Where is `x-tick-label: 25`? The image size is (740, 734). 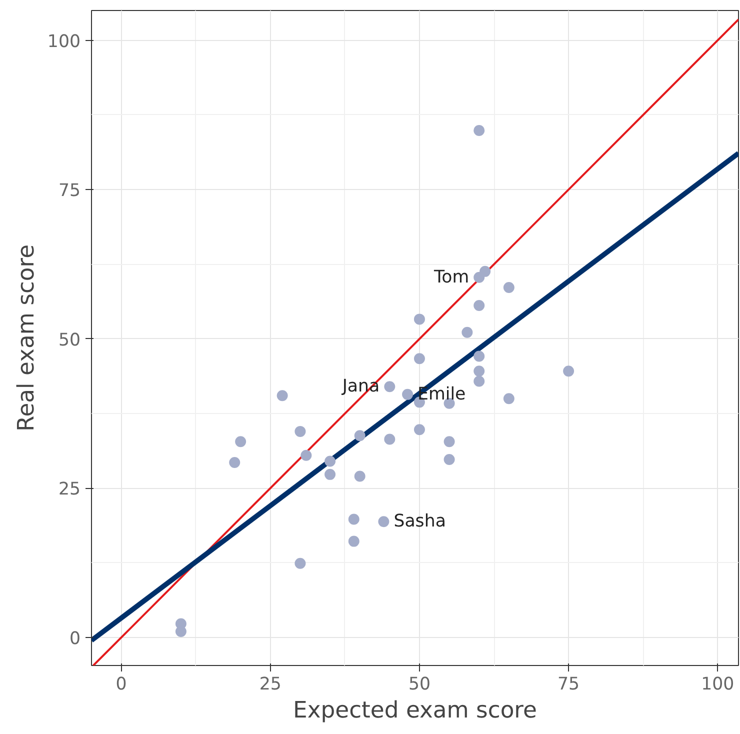 x-tick-label: 25 is located at coordinates (270, 684).